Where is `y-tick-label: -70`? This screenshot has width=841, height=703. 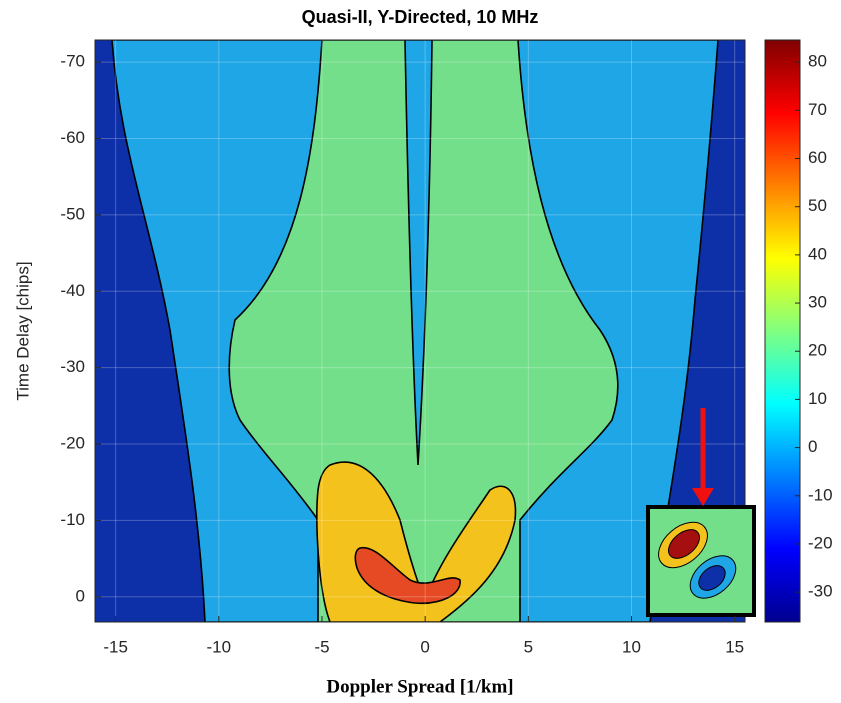 y-tick-label: -70 is located at coordinates (72, 61).